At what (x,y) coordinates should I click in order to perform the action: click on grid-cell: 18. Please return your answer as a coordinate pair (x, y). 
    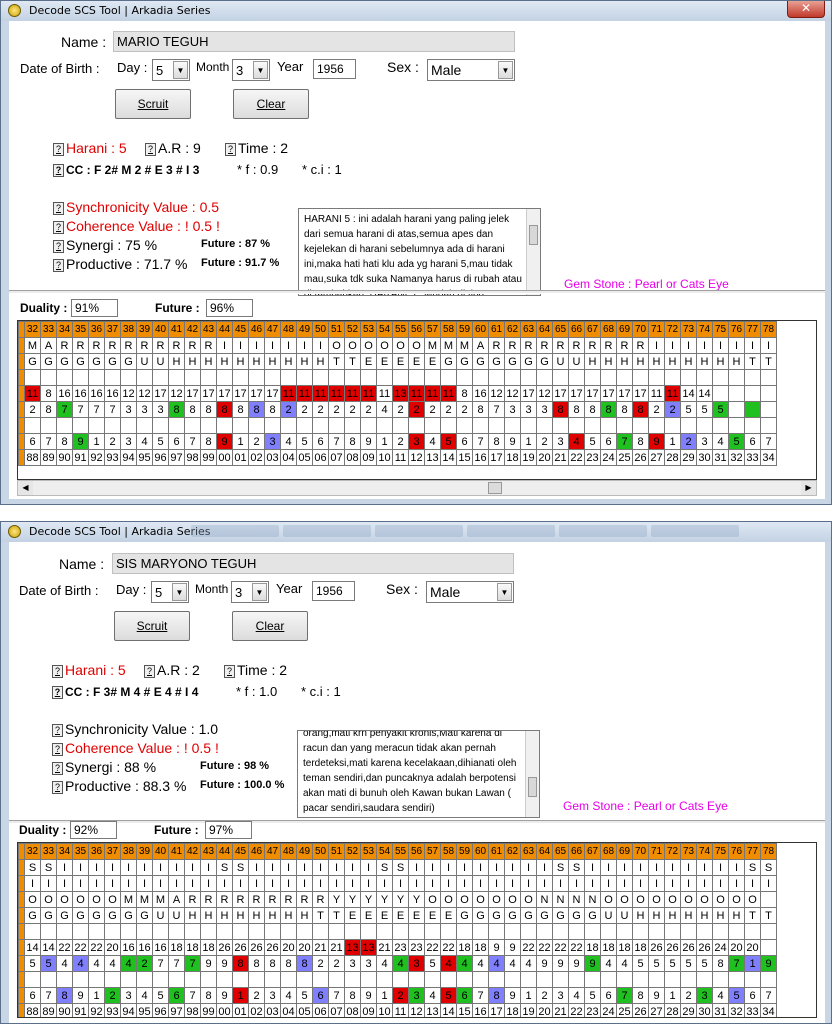
    Looking at the image, I should click on (608, 947).